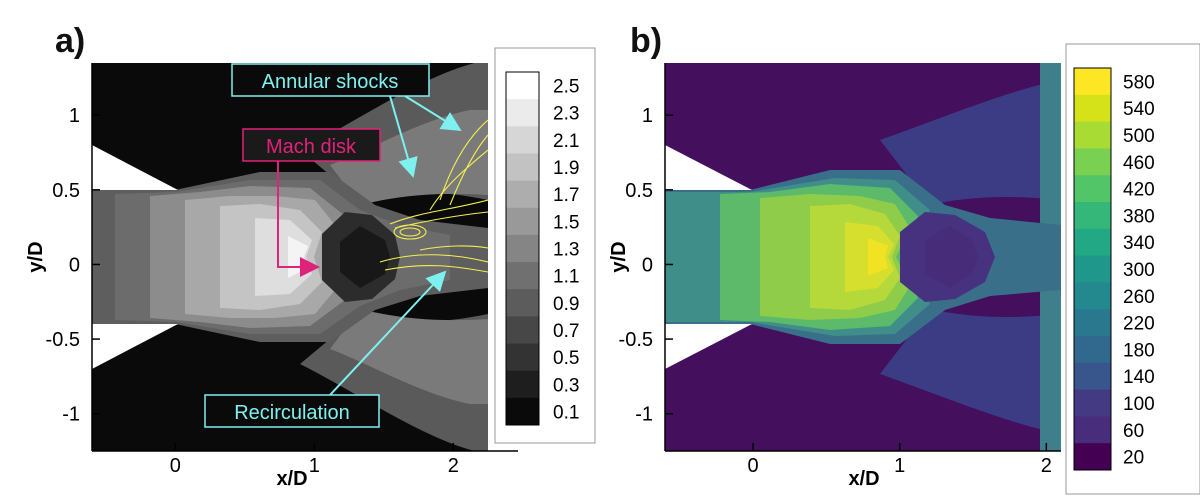  I want to click on panel-a-nozzle-top, so click(135, 167).